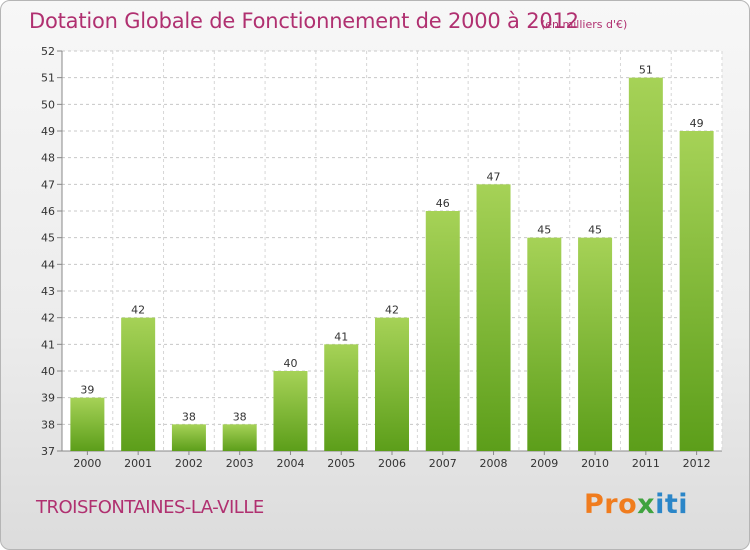 The height and width of the screenshot is (550, 750). I want to click on value-label-2011: 51, so click(646, 70).